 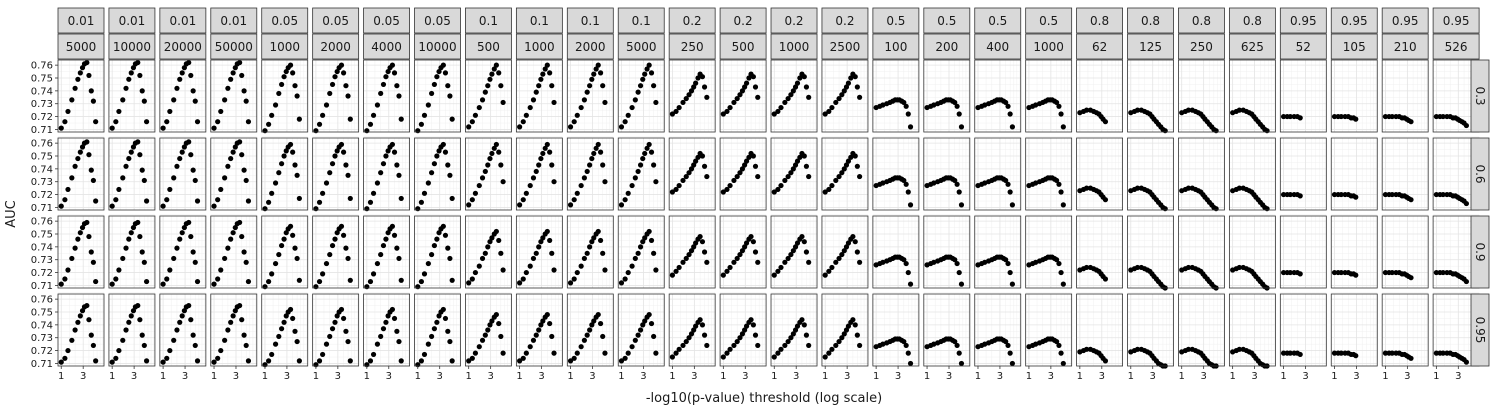 I want to click on y-tick-label: 0.76, so click(x=42, y=66).